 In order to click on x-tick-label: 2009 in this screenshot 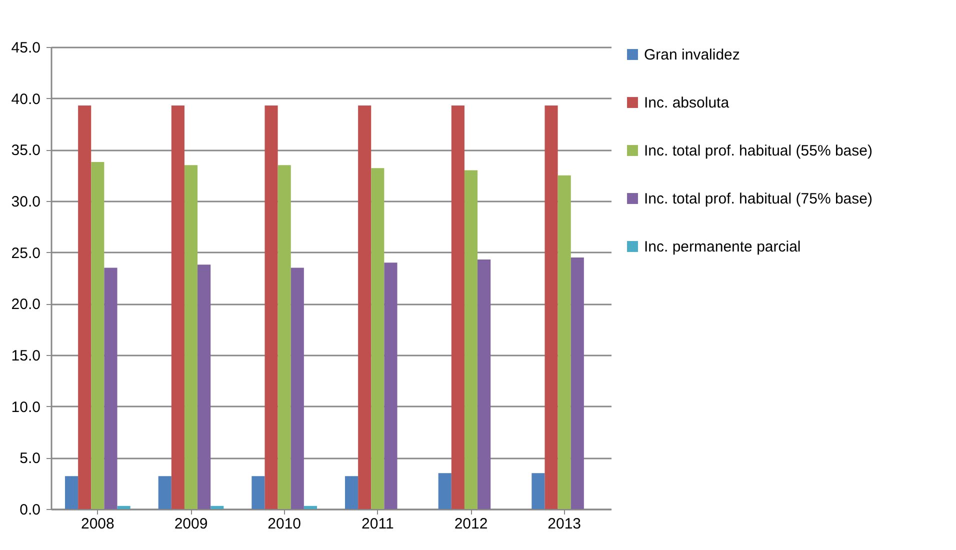, I will do `click(191, 524)`.